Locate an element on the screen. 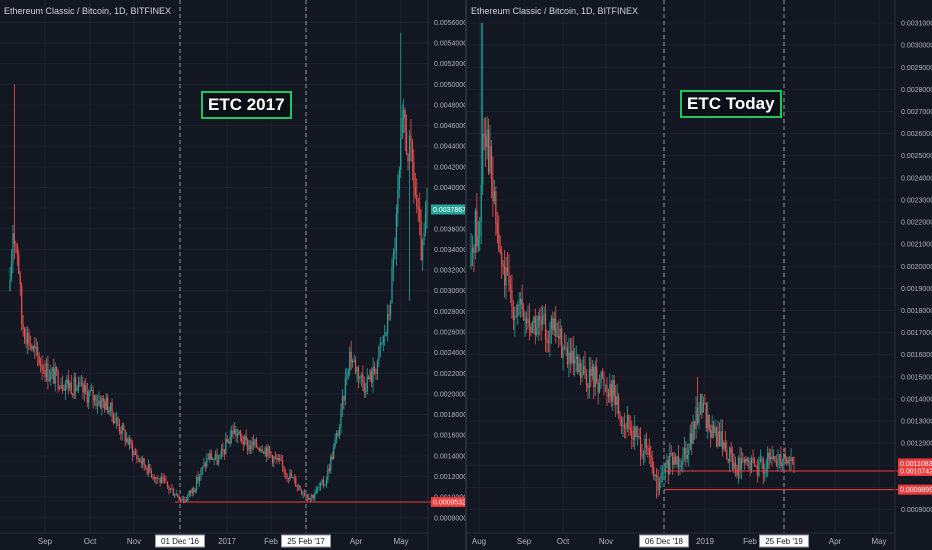 This screenshot has width=932, height=550. y-tick-label: 0.0027000 is located at coordinates (916, 112).